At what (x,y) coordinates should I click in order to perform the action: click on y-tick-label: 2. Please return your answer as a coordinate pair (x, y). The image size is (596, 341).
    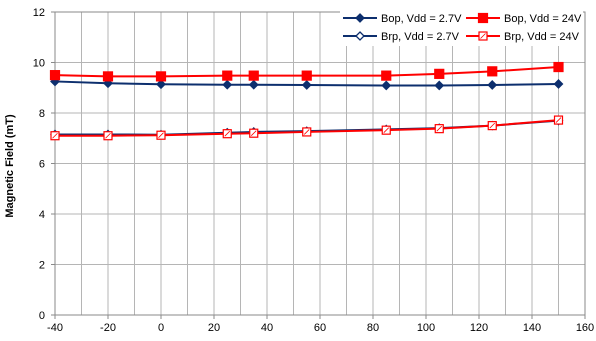
    Looking at the image, I should click on (42, 266).